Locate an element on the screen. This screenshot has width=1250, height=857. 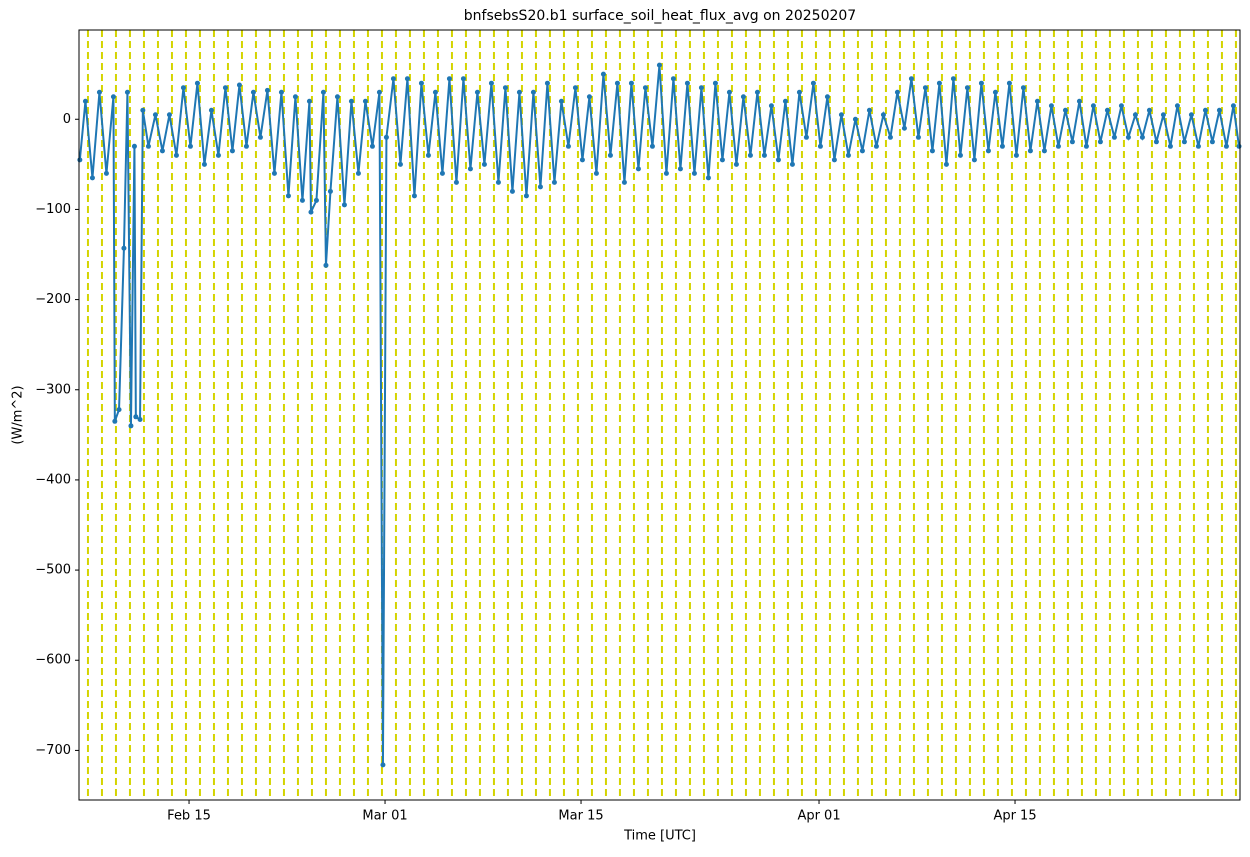
y-tick-label: −200 is located at coordinates (53, 299).